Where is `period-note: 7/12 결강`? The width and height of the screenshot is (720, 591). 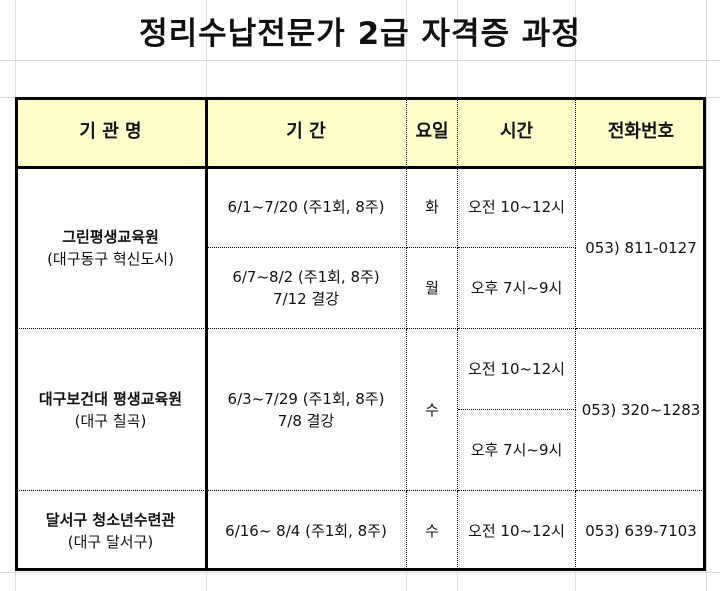
period-note: 7/12 결강 is located at coordinates (306, 299).